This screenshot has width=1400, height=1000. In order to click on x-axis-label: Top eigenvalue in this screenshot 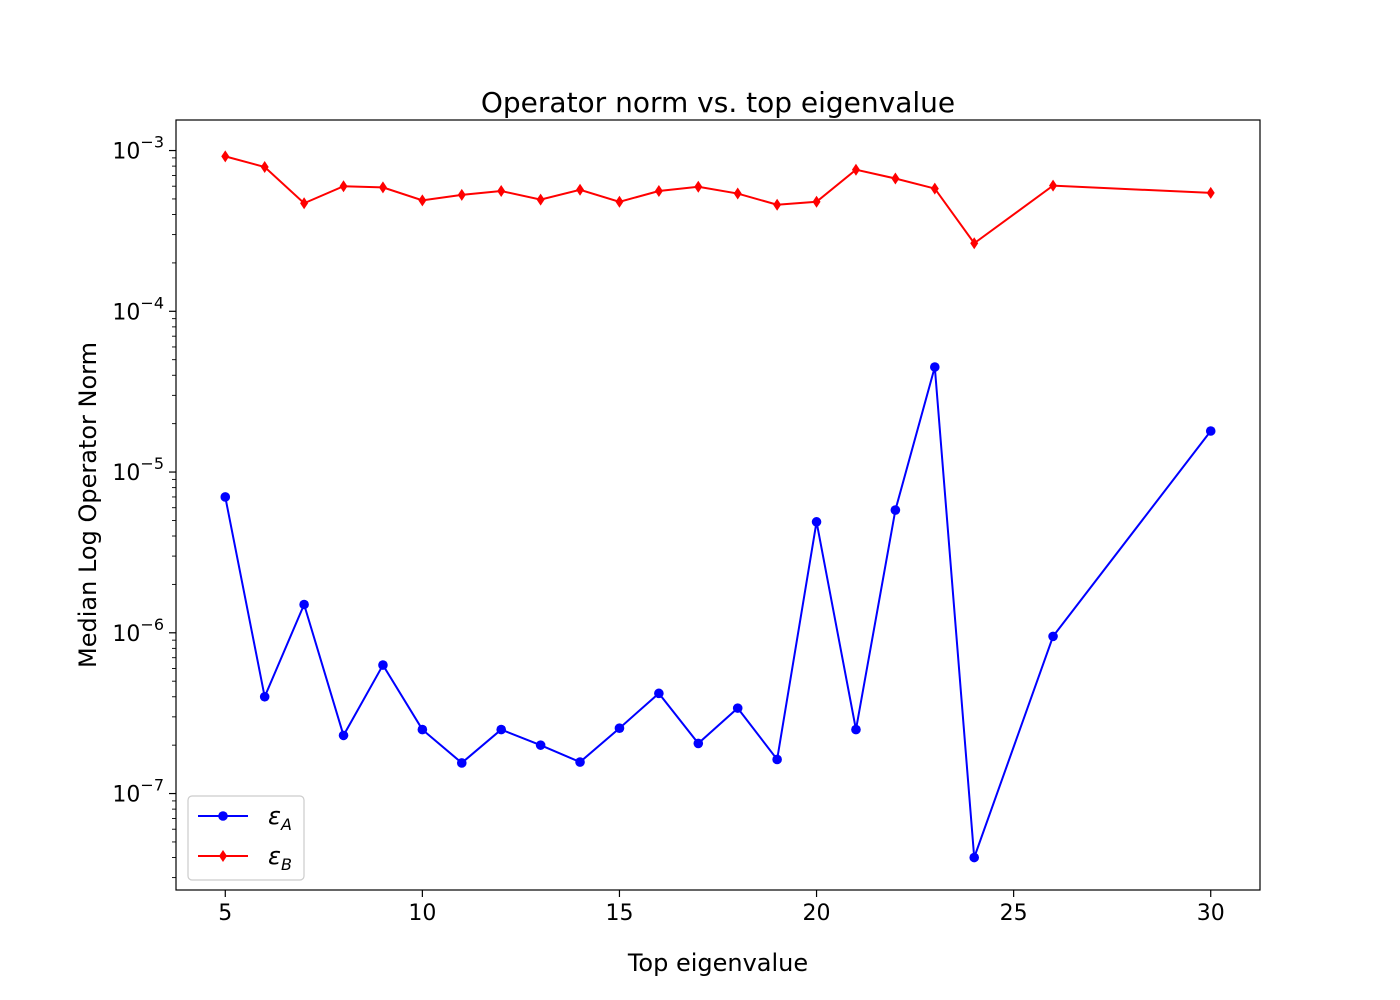, I will do `click(717, 963)`.